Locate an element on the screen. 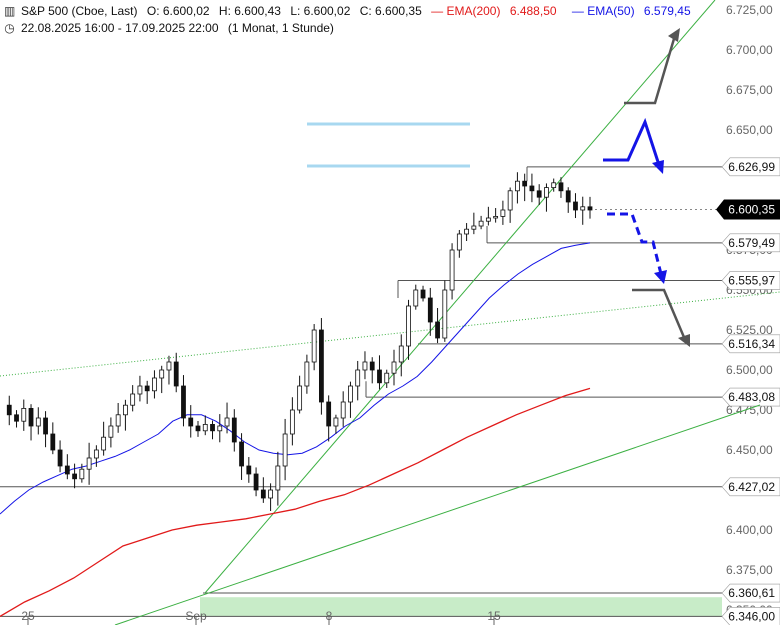 Image resolution: width=780 pixels, height=625 pixels. y-tick-label: 6.700,00 is located at coordinates (749, 50).